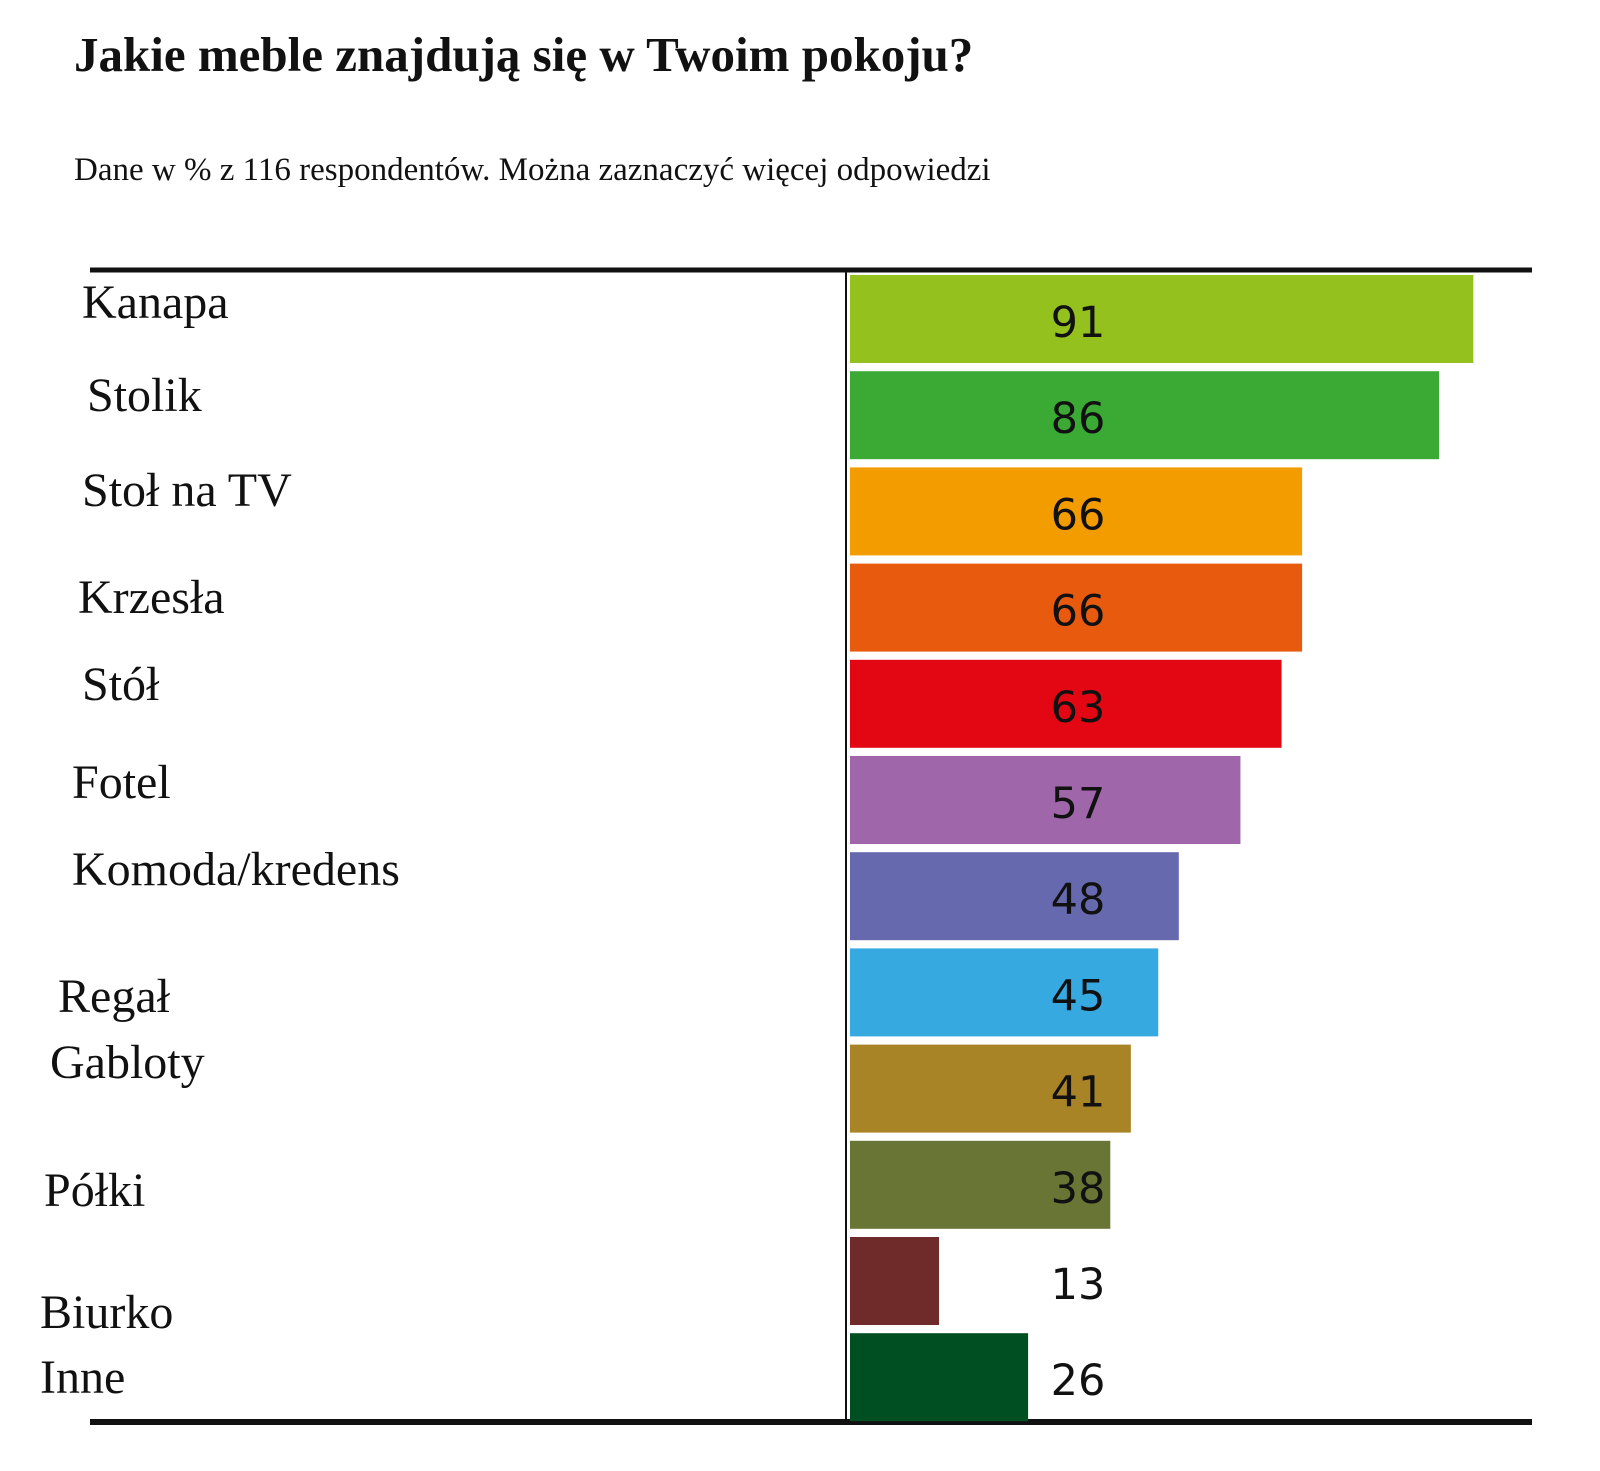  What do you see at coordinates (1078, 708) in the screenshot?
I see `value-label-stol: 63` at bounding box center [1078, 708].